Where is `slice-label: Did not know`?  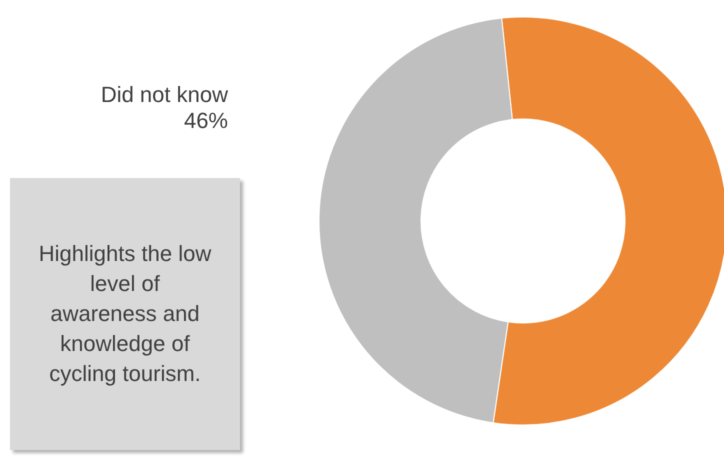 slice-label: Did not know is located at coordinates (164, 94).